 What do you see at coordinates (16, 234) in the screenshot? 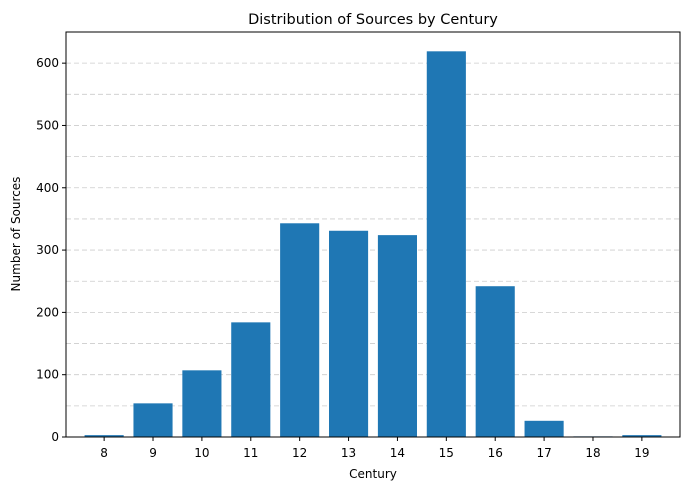
I see `y-axis-label: Number of Sources` at bounding box center [16, 234].